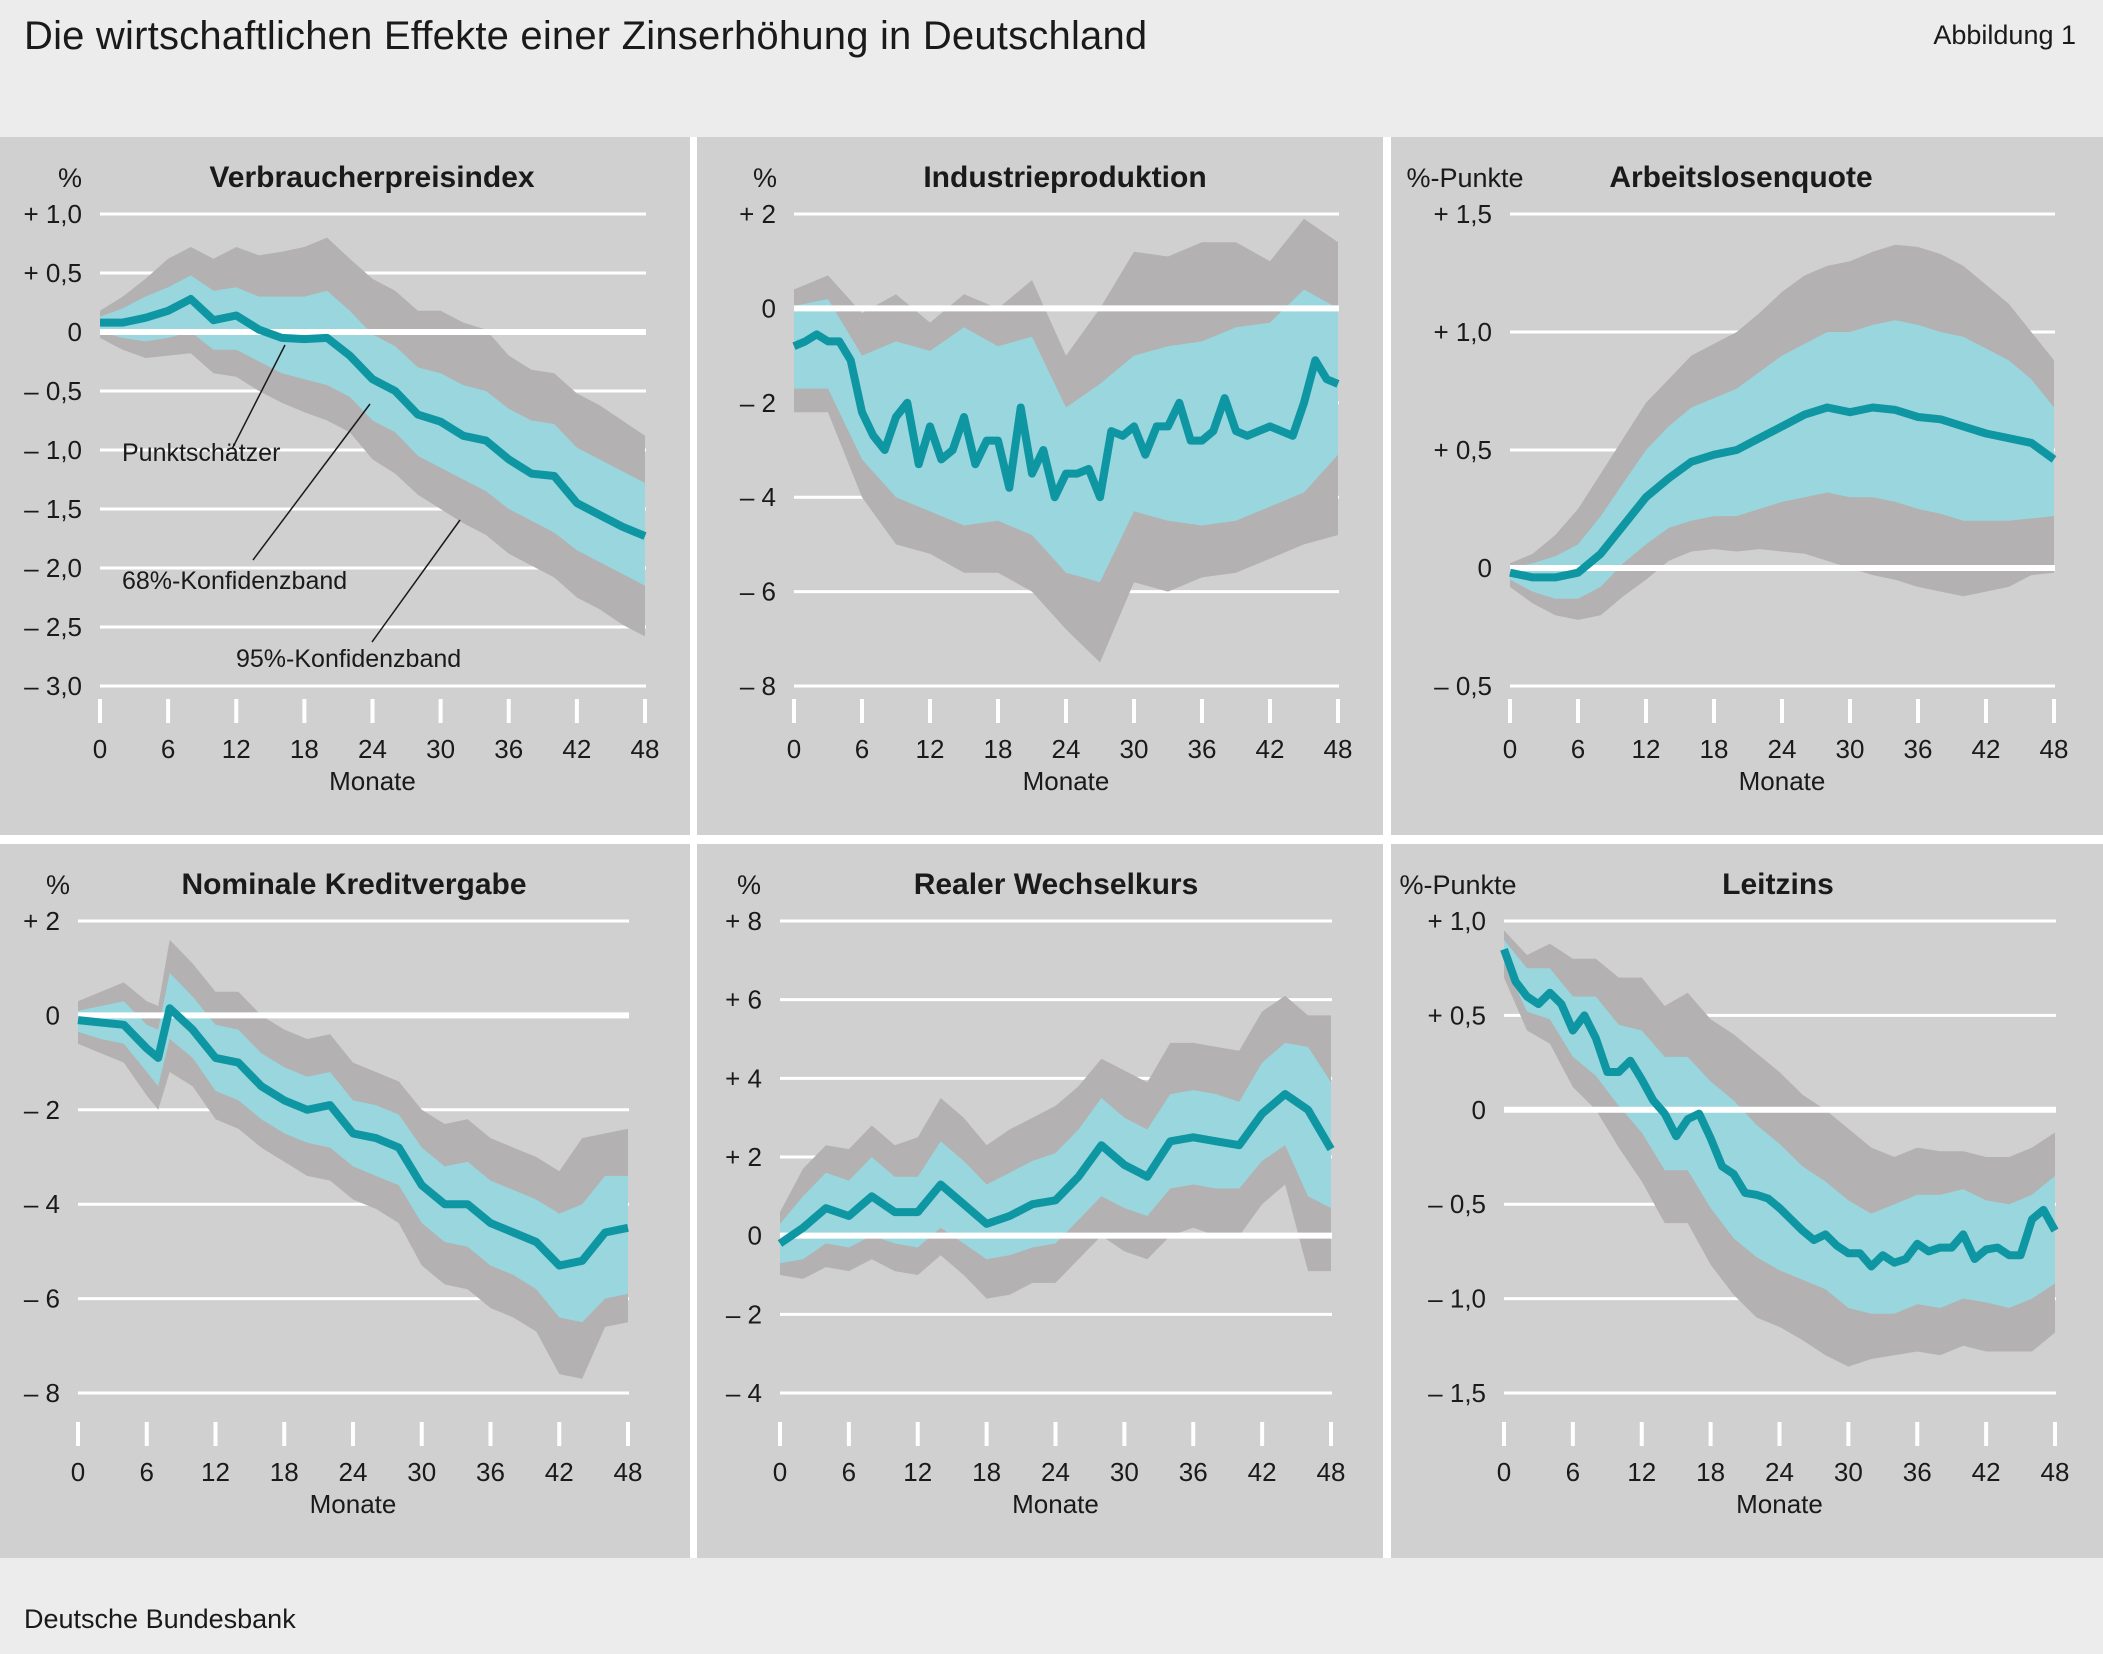 Image resolution: width=2103 pixels, height=1654 pixels. Describe the element at coordinates (1051, 1608) in the screenshot. I see `footer: Deutsche Bundesbank` at that location.